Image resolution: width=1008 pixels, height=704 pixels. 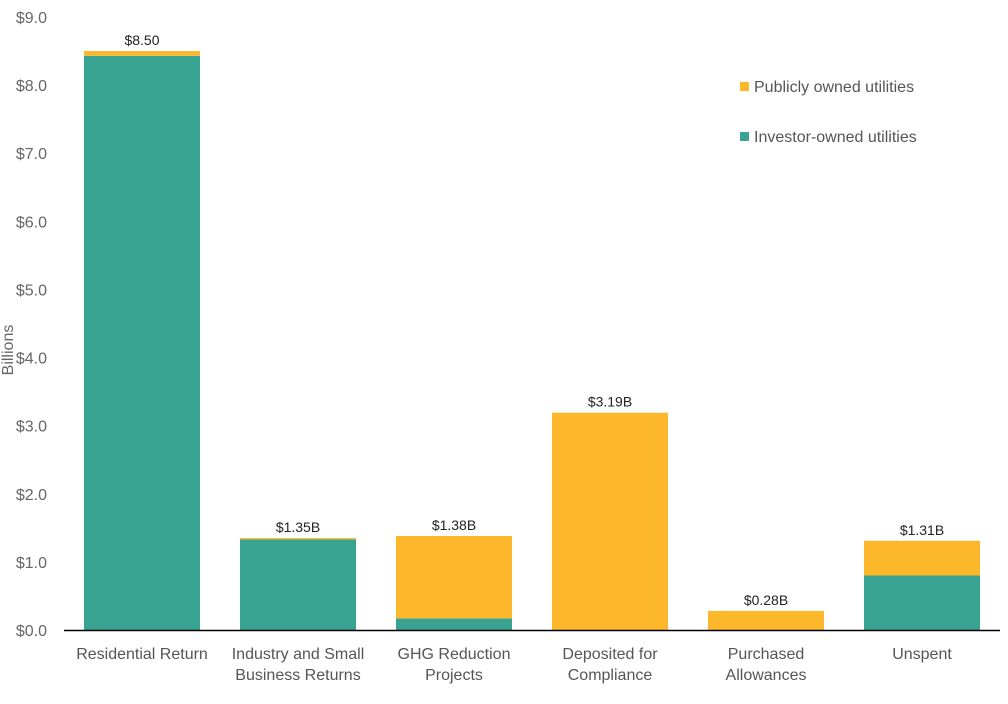 What do you see at coordinates (834, 87) in the screenshot?
I see `legend-label: Publicly owned utilities` at bounding box center [834, 87].